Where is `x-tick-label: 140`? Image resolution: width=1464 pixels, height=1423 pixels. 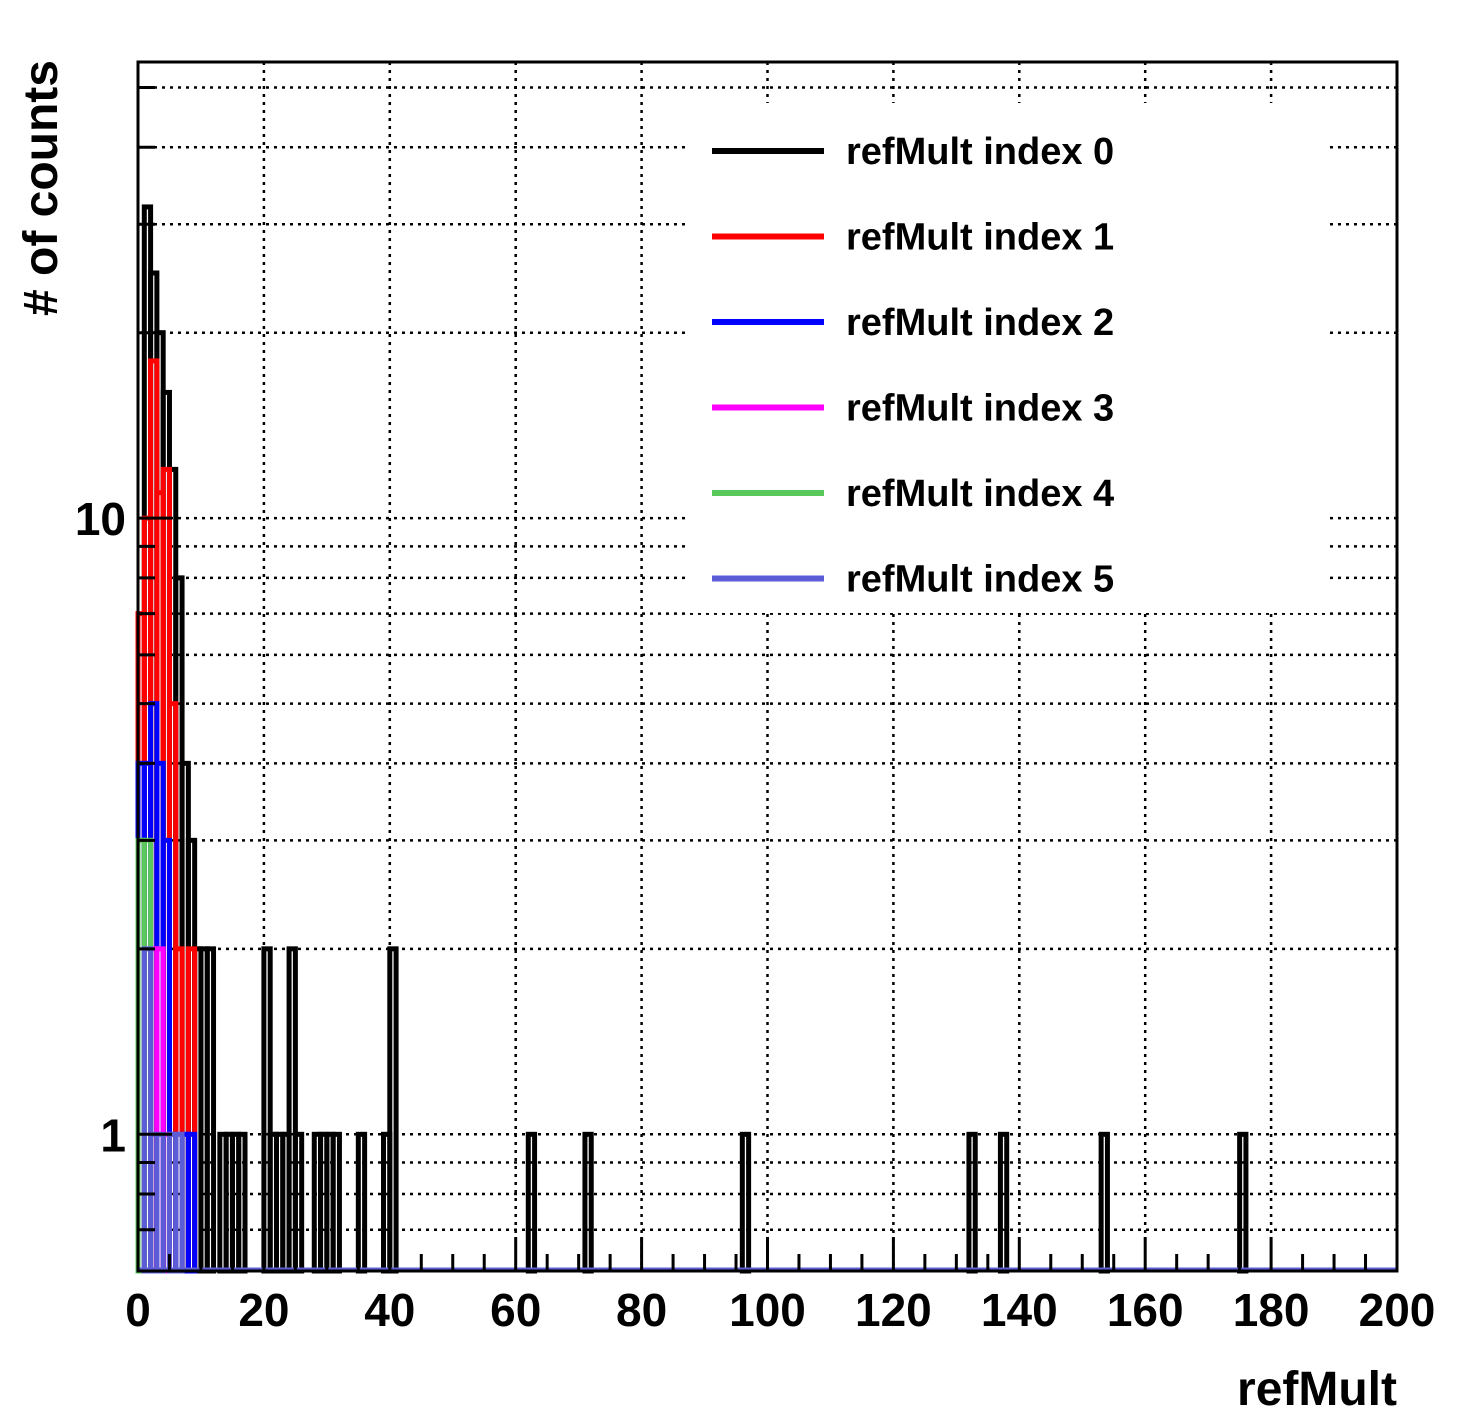 x-tick-label: 140 is located at coordinates (1019, 1310).